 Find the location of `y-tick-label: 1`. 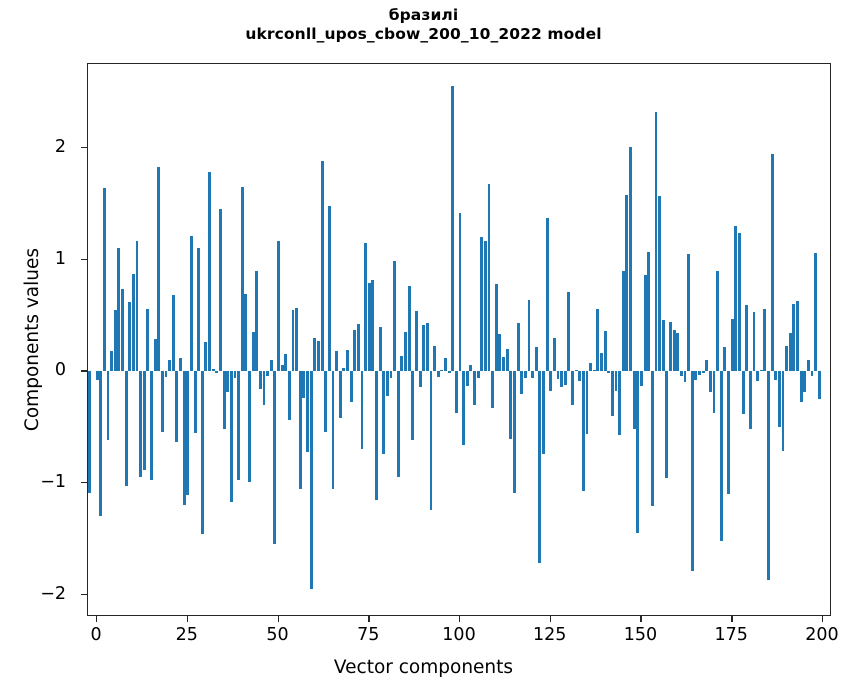

y-tick-label: 1 is located at coordinates (60, 258).